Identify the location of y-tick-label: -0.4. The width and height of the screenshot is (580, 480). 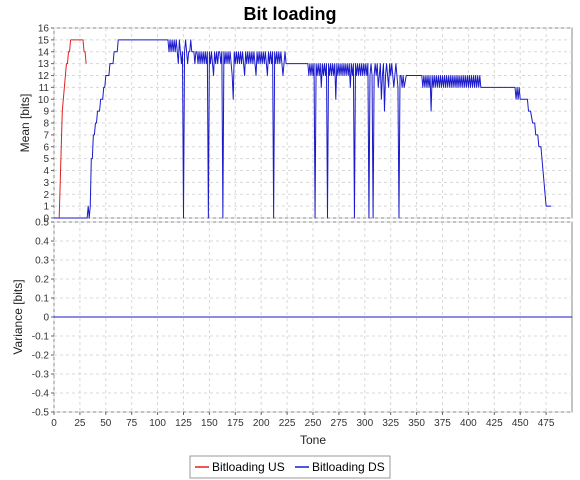
(41, 394).